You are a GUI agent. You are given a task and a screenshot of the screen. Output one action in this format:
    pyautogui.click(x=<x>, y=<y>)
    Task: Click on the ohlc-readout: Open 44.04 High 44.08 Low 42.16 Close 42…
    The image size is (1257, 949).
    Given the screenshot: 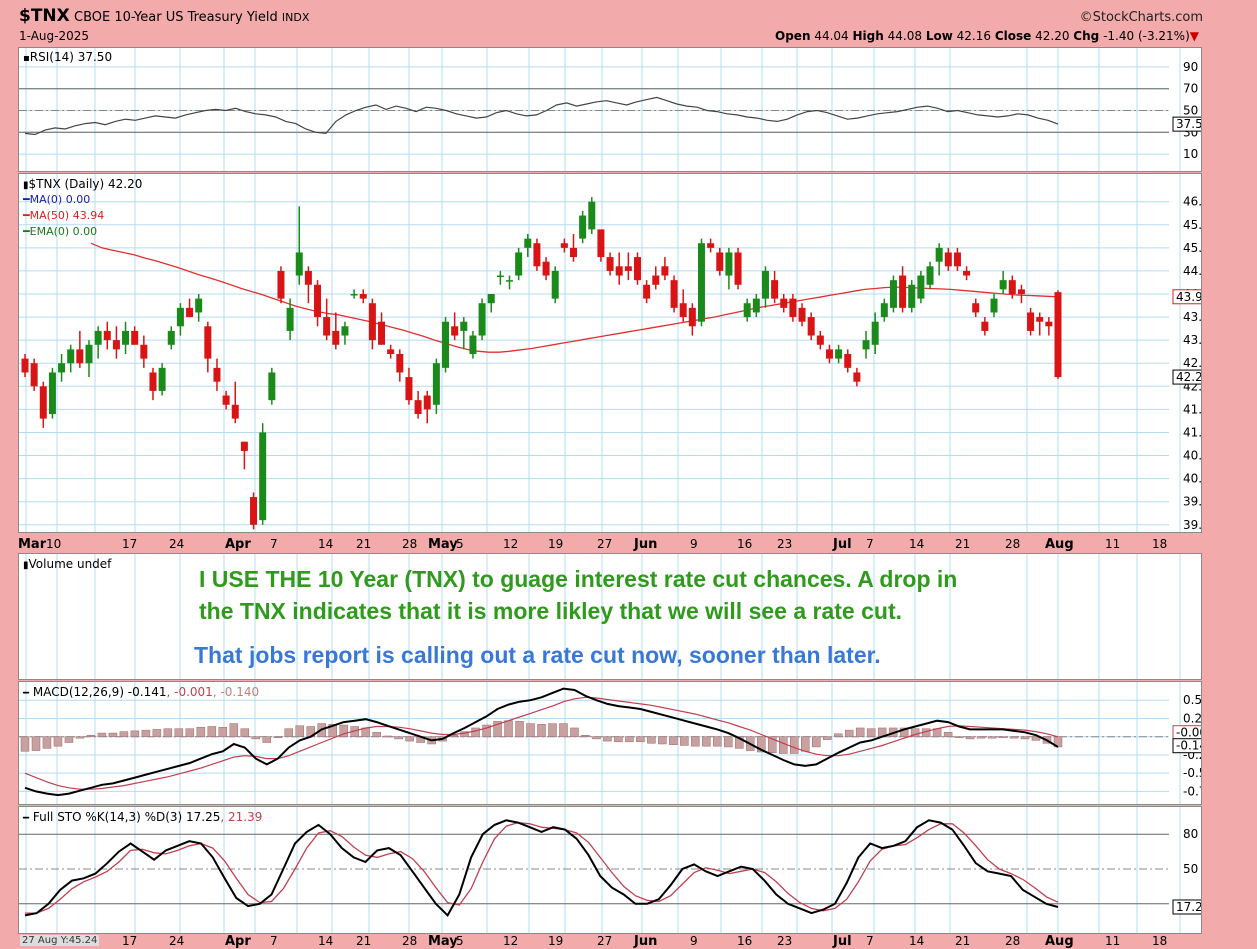 What is the action you would take?
    pyautogui.click(x=987, y=36)
    